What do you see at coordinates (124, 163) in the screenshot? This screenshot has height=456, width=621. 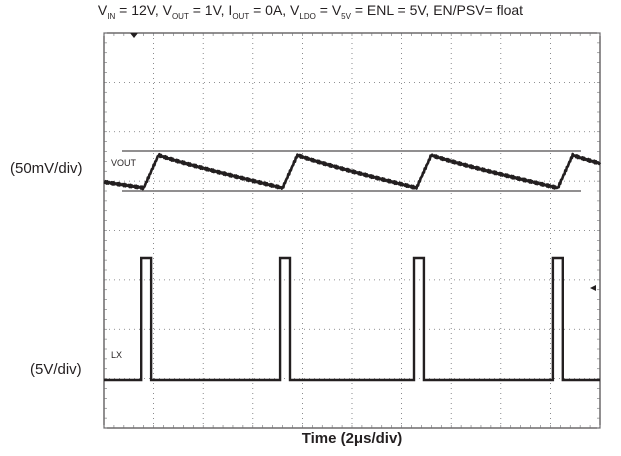 I see `vout-trace-label: VOUT` at bounding box center [124, 163].